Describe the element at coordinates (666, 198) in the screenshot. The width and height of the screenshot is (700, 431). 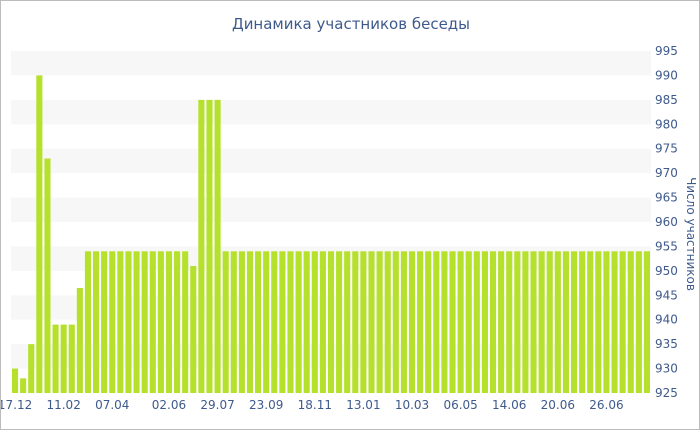
I see `y-tick-label: 965` at that location.